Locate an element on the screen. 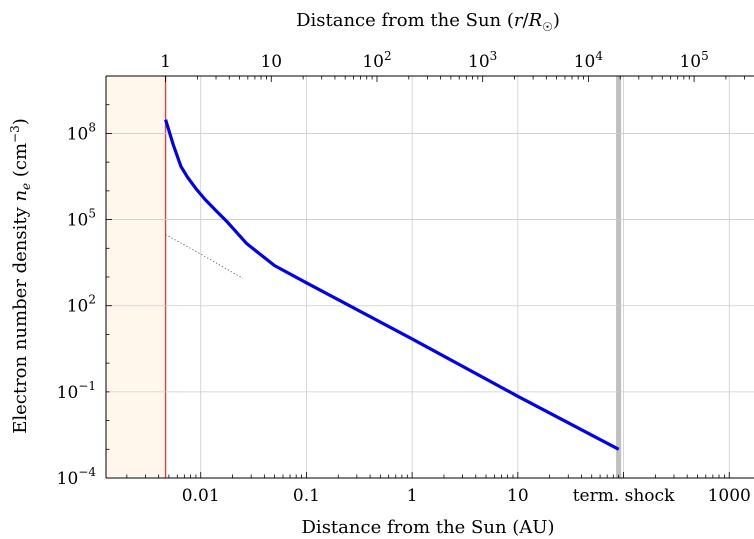  y-tick-label: 10⁻¹ is located at coordinates (76, 391).